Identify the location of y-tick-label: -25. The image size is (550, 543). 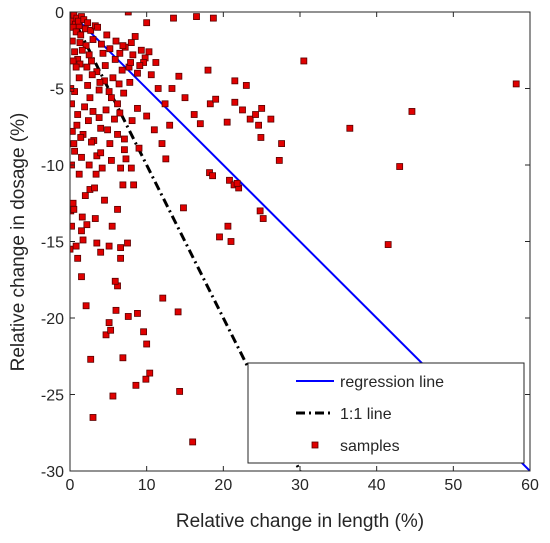
(52, 396).